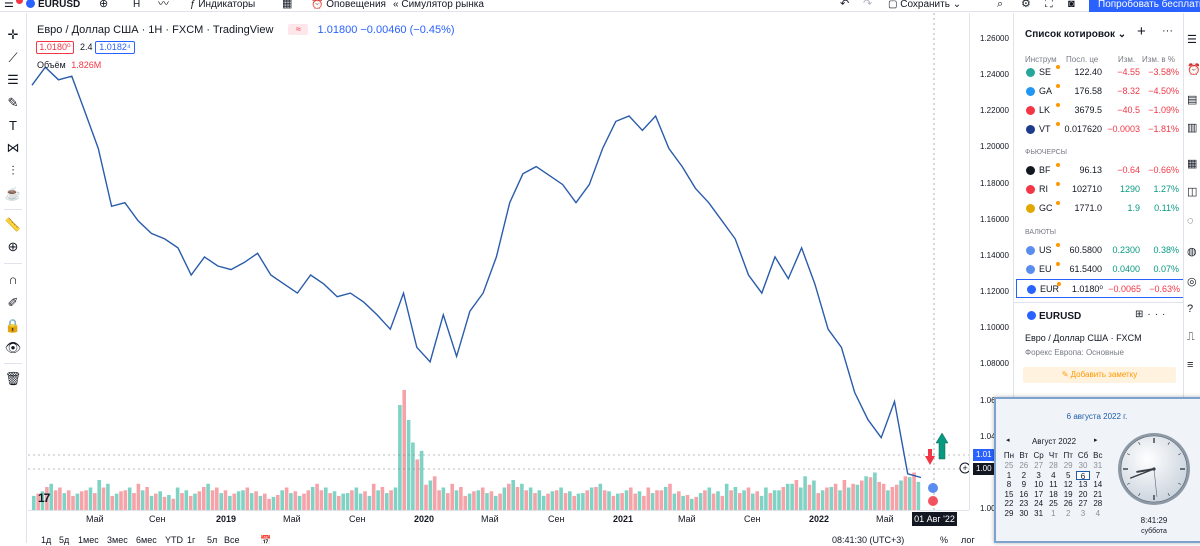  Describe the element at coordinates (1192, 282) in the screenshot. I see `notifications-icon: ◎` at that location.